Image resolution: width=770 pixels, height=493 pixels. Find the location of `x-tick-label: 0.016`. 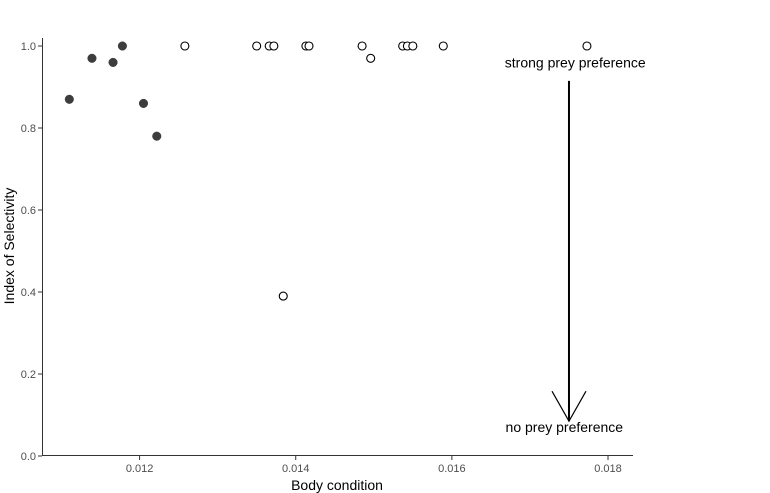

x-tick-label: 0.016 is located at coordinates (452, 469).